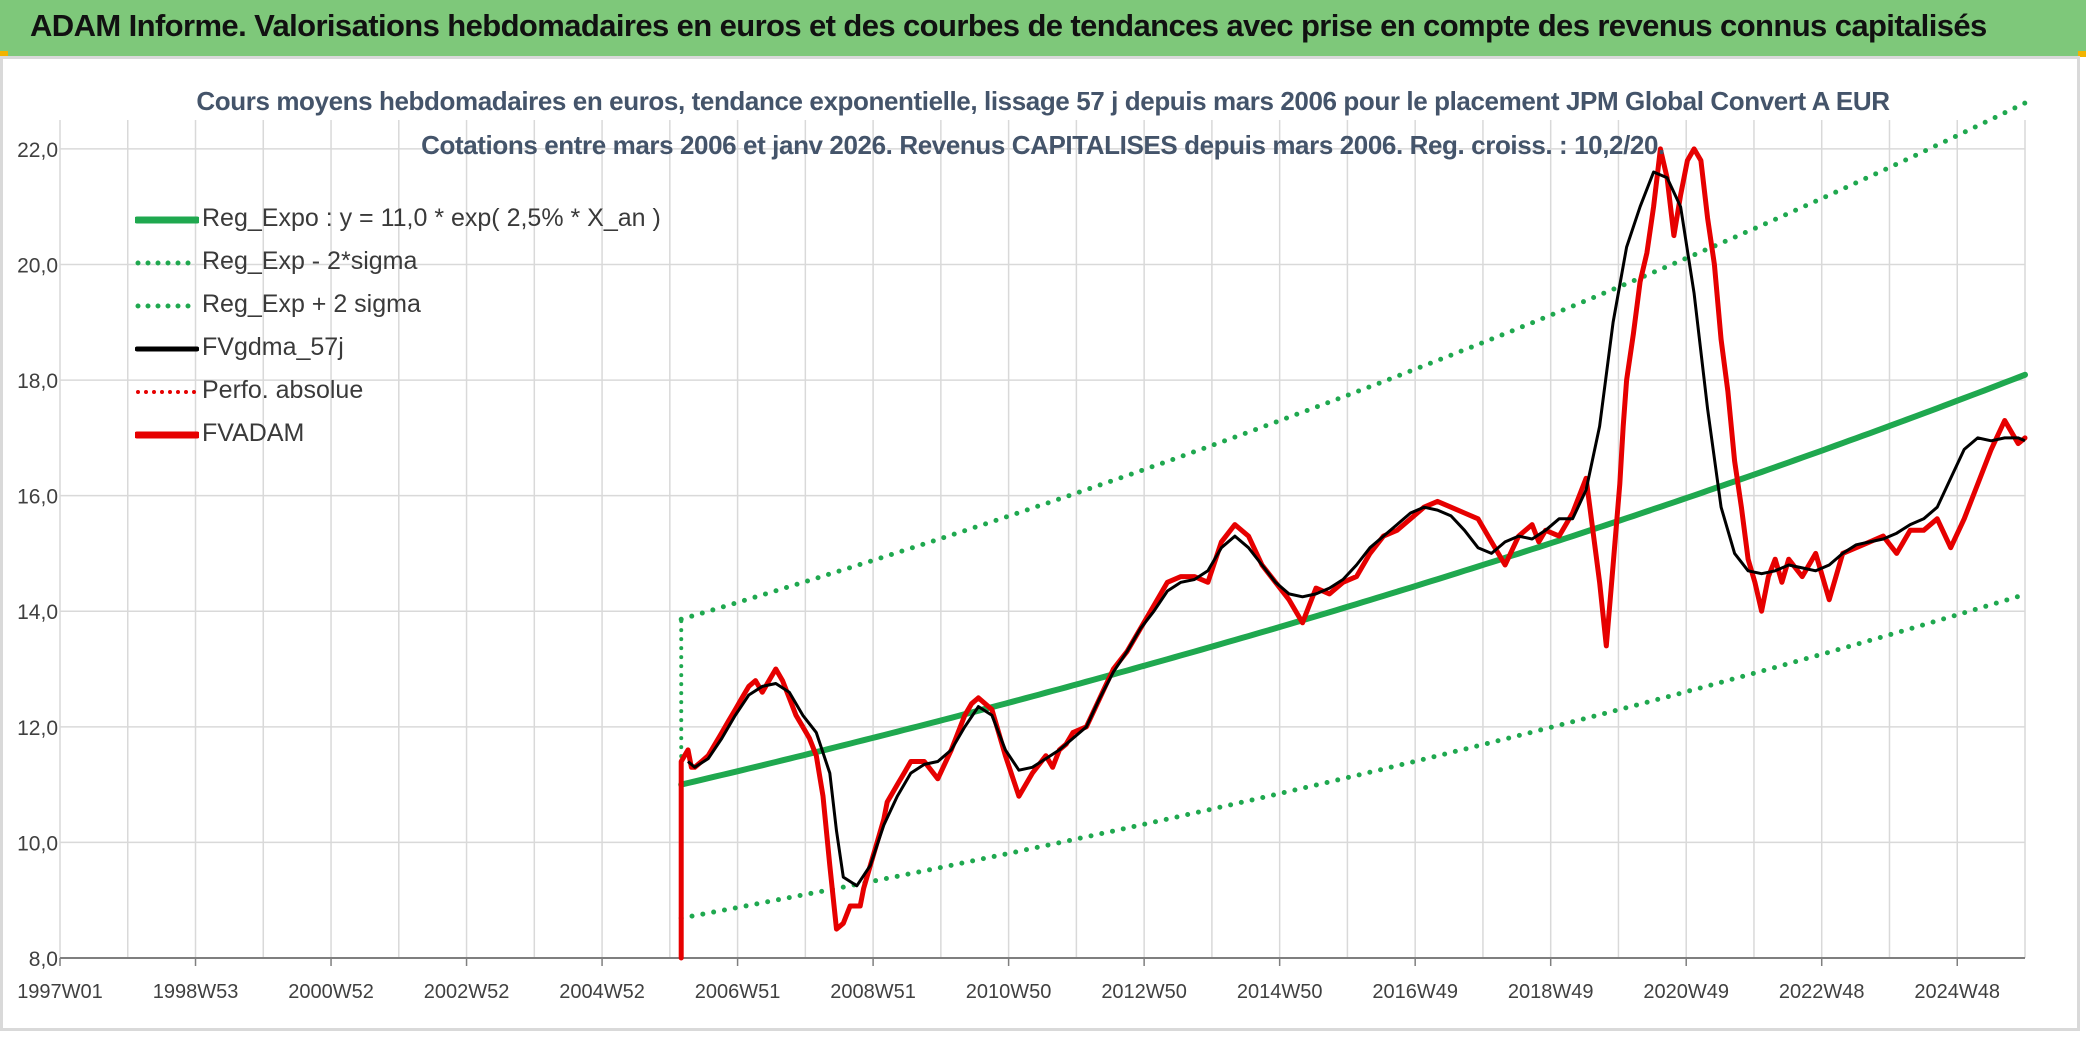  I want to click on legend-label: Reg_Exp + 2 sigma, so click(311, 304).